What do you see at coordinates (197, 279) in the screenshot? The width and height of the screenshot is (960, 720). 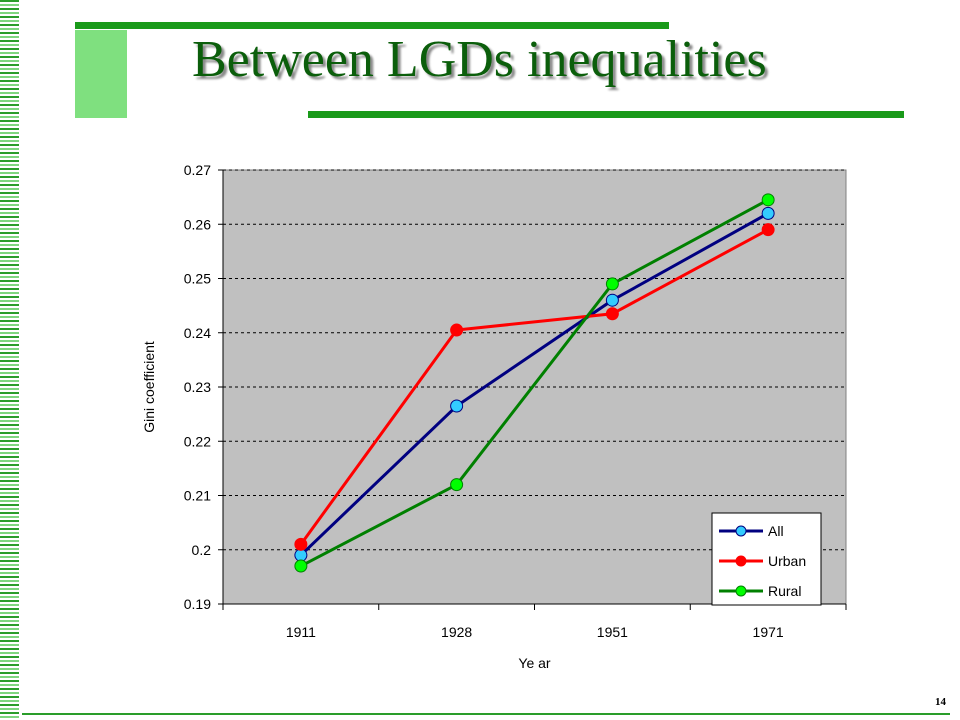 I see `y-tick-label: 0.25` at bounding box center [197, 279].